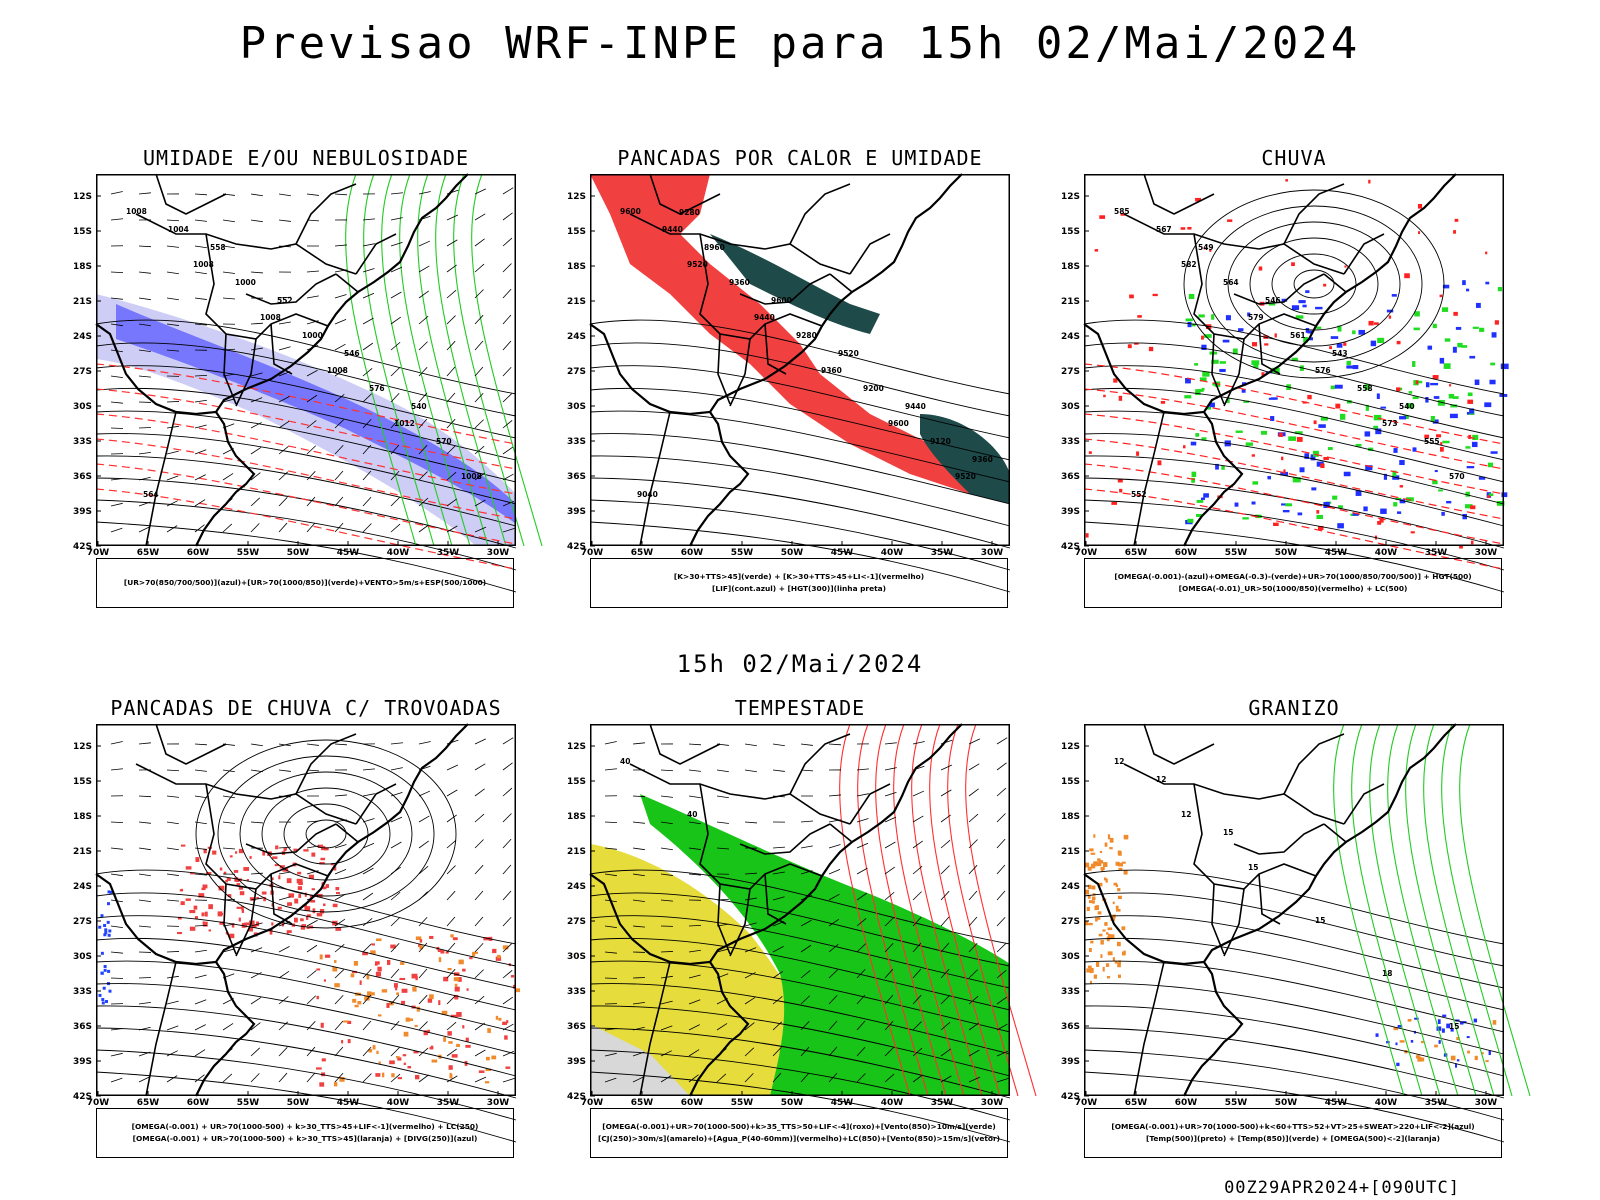 The width and height of the screenshot is (1600, 1200). Describe the element at coordinates (1231, 282) in the screenshot. I see `contour-label: 564` at that location.